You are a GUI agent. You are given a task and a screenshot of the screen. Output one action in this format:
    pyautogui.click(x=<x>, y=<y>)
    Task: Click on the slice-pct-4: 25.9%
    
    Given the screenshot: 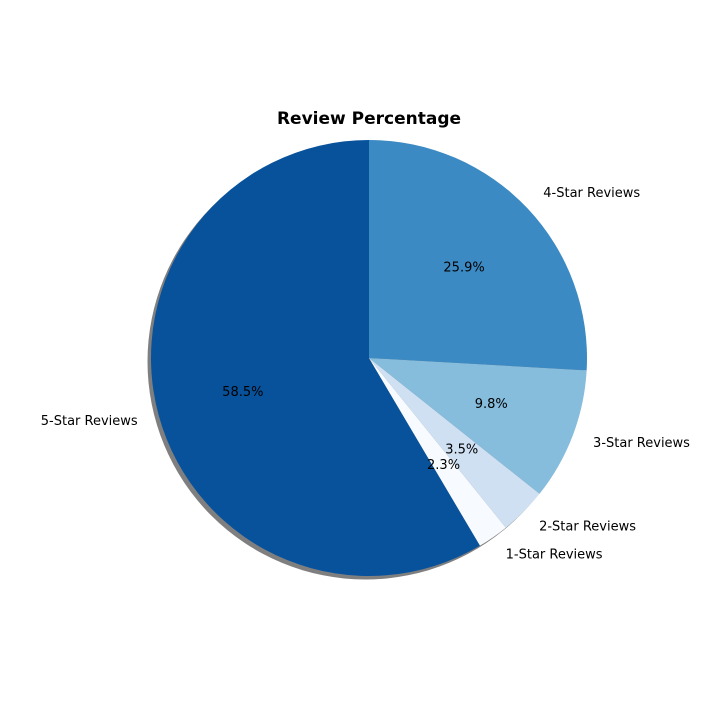 What is the action you would take?
    pyautogui.click(x=463, y=268)
    